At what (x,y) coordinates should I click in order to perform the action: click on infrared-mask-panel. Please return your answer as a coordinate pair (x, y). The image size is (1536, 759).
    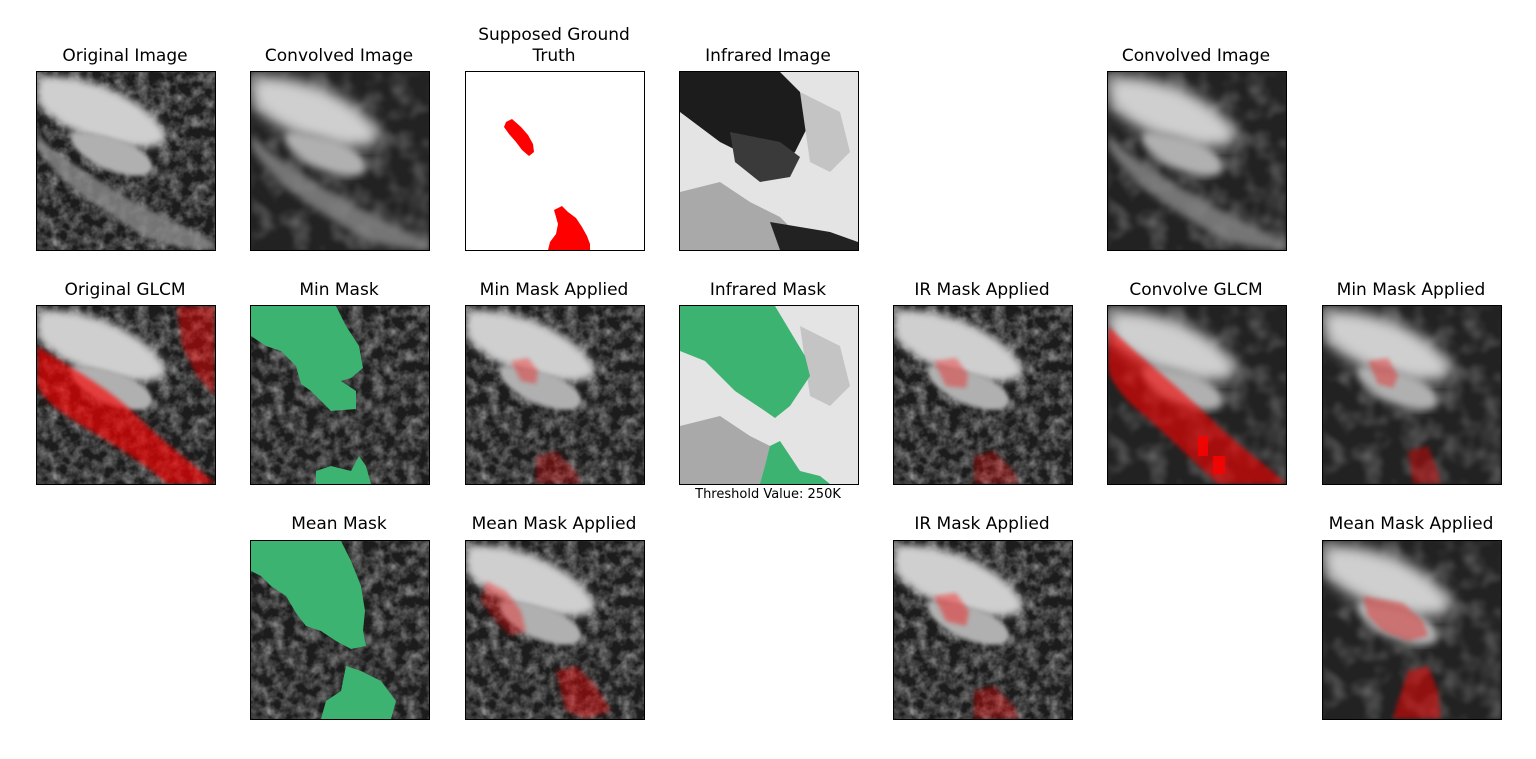
    Looking at the image, I should click on (769, 395).